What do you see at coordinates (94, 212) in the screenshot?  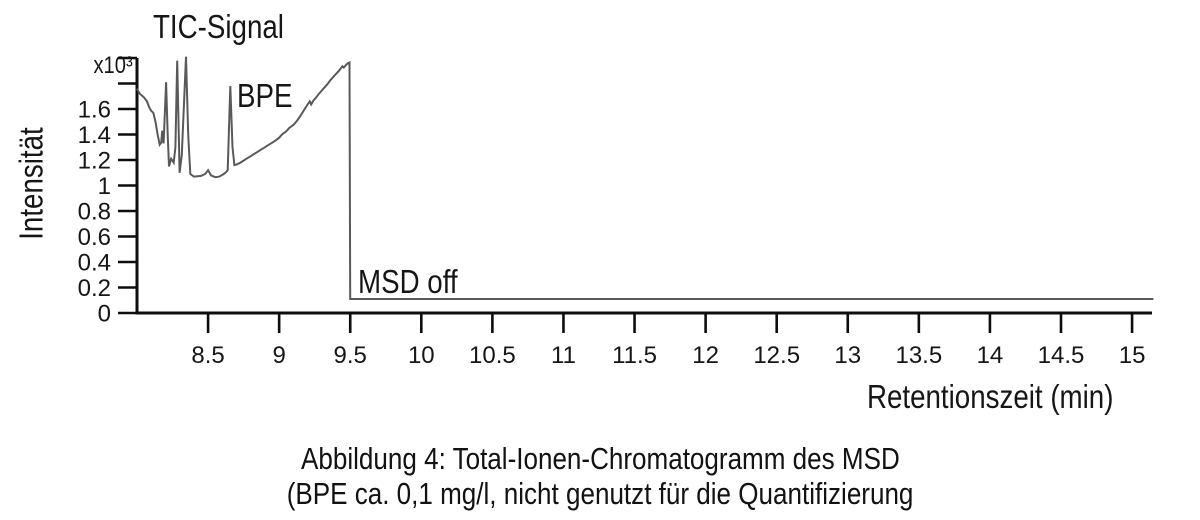 I see `y-tick-label: 0.8` at bounding box center [94, 212].